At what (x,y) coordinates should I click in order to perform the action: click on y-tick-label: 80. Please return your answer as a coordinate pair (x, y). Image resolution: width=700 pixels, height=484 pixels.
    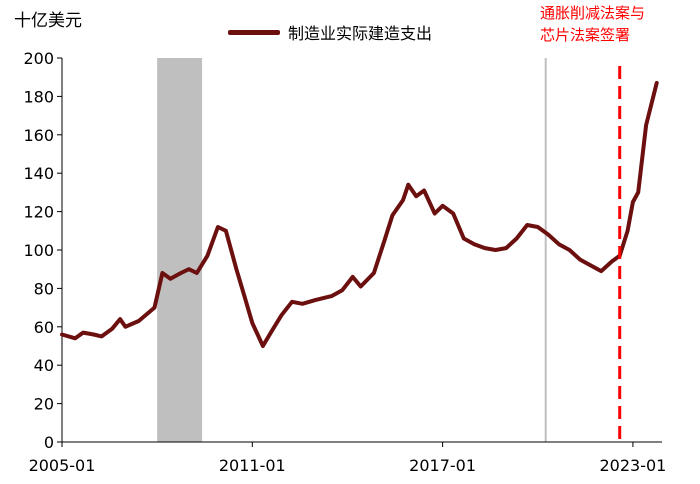
    Looking at the image, I should click on (44, 288).